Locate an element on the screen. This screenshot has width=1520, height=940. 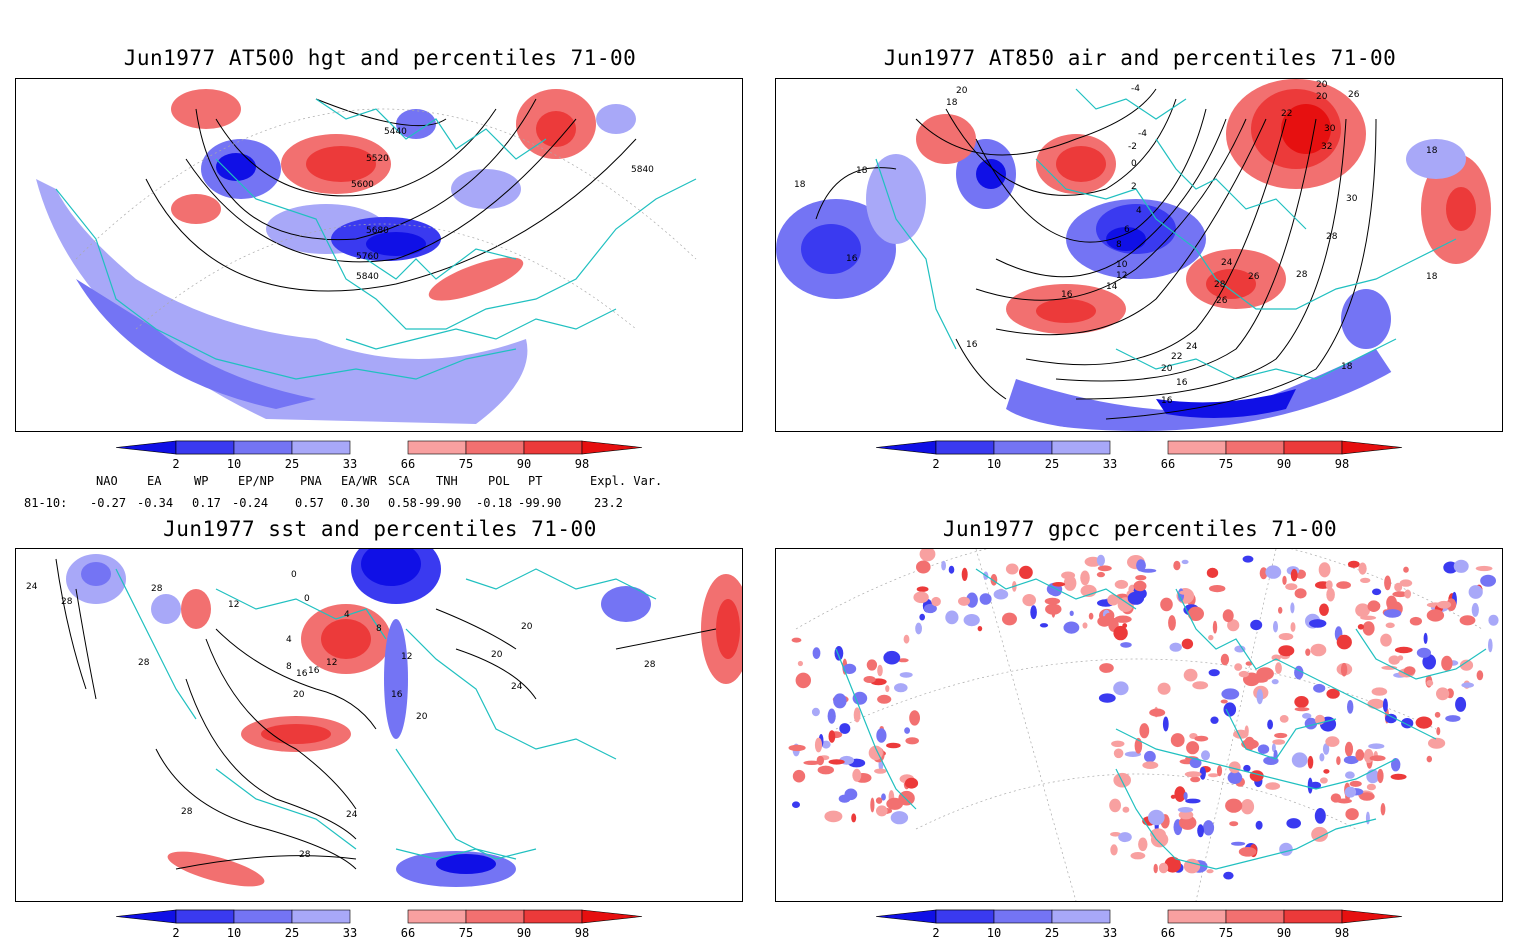
contour-label: -2 is located at coordinates (1132, 147).